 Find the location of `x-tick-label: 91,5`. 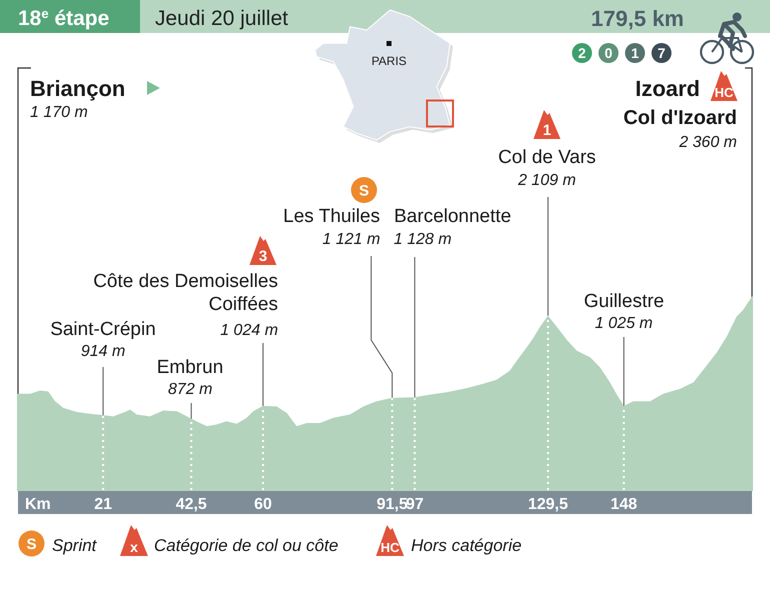

x-tick-label: 91,5 is located at coordinates (392, 504).